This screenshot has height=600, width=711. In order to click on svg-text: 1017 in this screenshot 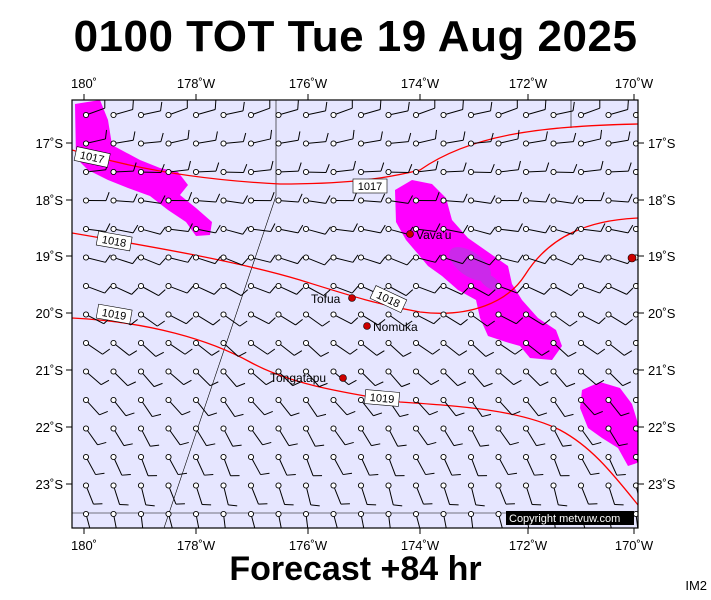, I will do `click(92, 158)`.